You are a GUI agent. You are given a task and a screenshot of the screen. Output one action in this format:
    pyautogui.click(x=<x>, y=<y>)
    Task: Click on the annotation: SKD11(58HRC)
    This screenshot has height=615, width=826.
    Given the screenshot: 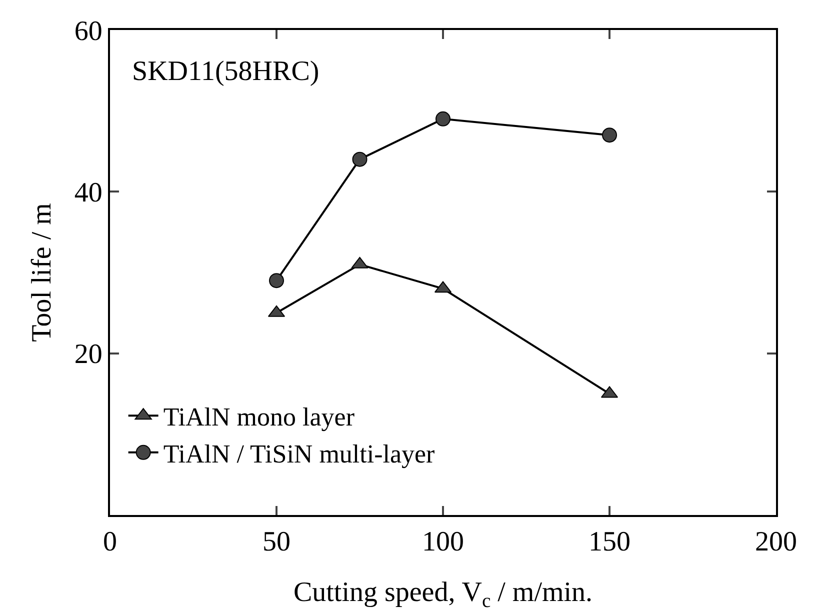 What is the action you would take?
    pyautogui.click(x=226, y=71)
    